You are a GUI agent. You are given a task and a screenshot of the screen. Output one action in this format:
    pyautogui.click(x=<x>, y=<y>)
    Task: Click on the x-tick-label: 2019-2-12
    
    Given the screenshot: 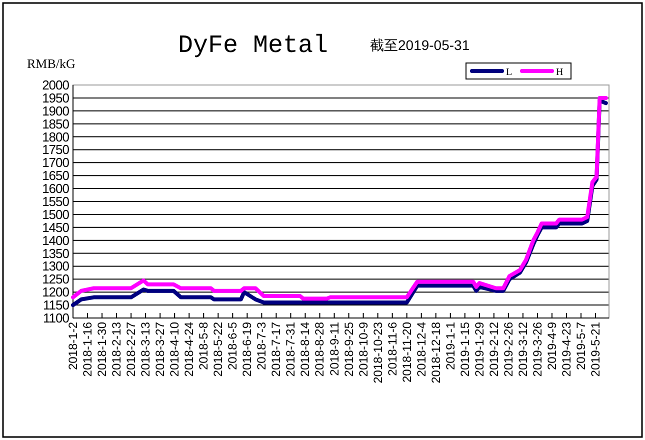 What is the action you would take?
    pyautogui.click(x=493, y=349)
    